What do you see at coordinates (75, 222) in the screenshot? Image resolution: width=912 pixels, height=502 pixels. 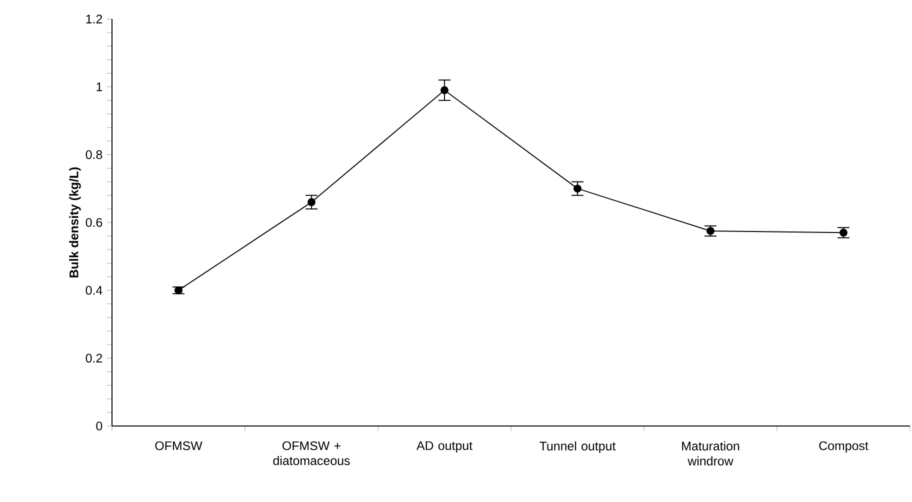 I see `y-axis-title: Bulk density (kg/L)` at bounding box center [75, 222].